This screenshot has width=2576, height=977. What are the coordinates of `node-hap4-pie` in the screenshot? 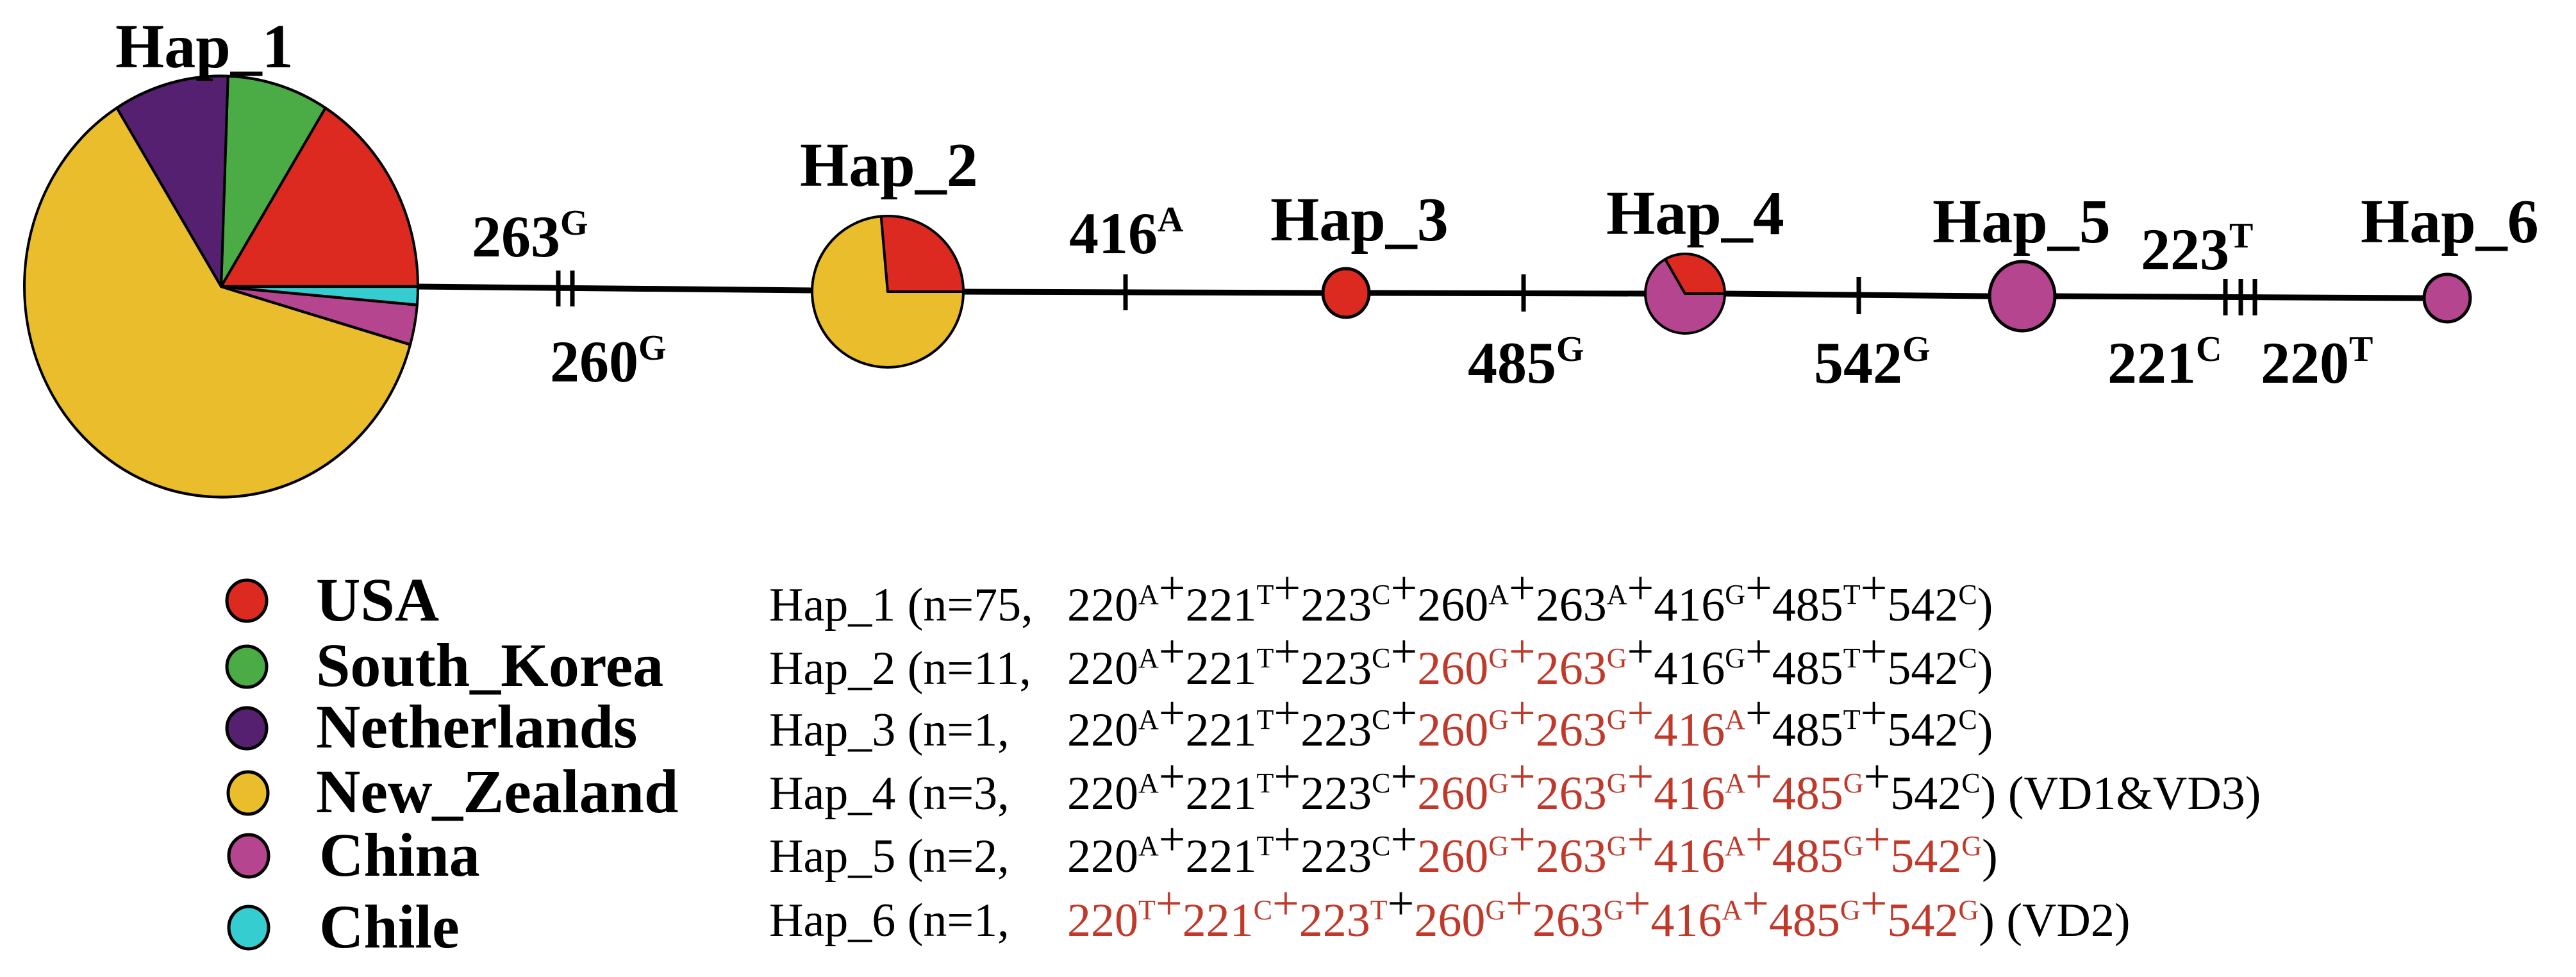 It's located at (1685, 293).